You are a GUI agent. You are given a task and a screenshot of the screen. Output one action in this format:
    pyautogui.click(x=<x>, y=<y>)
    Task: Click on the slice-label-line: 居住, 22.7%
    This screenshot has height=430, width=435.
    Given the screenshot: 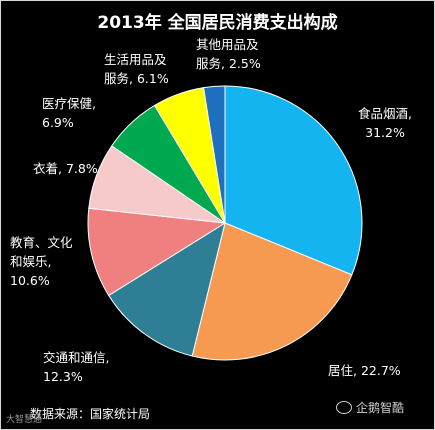 What is the action you would take?
    pyautogui.click(x=364, y=370)
    